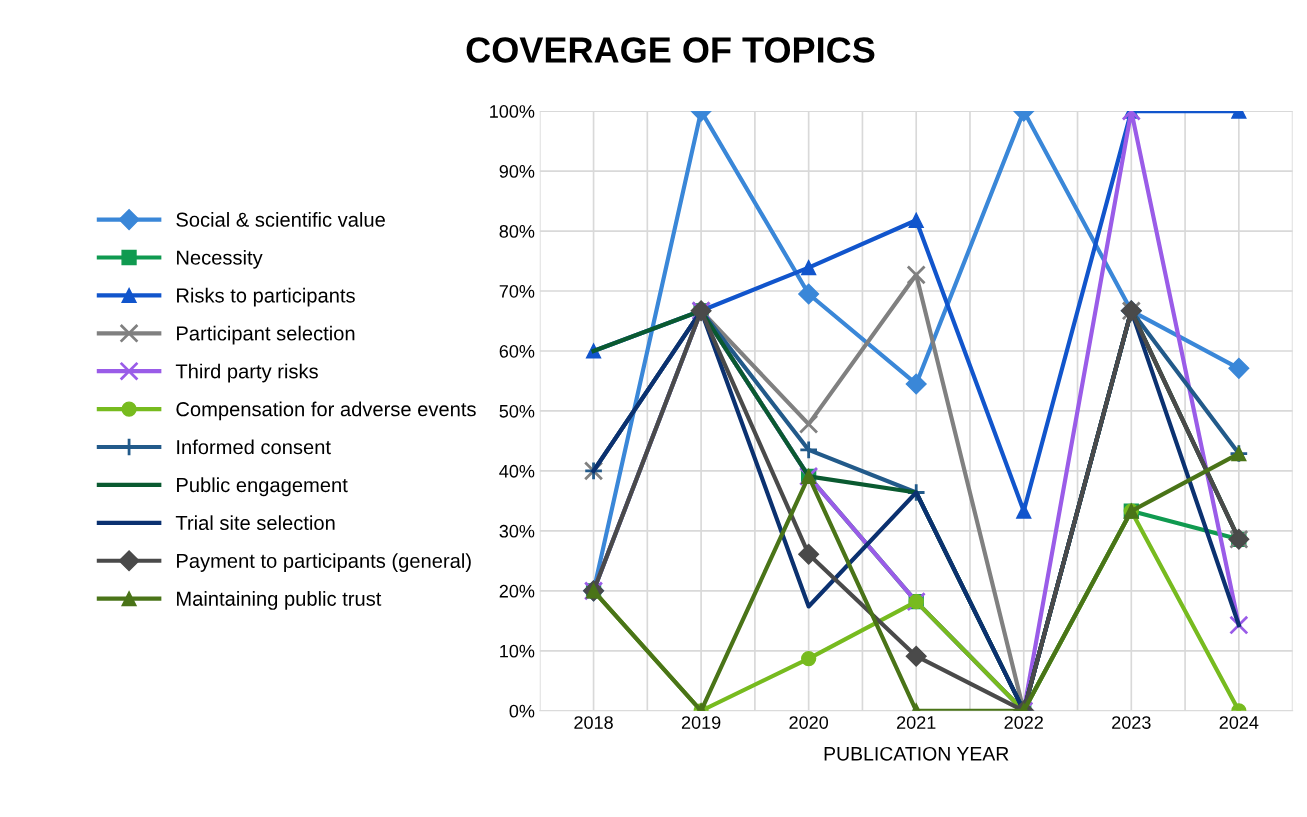  Describe the element at coordinates (280, 219) in the screenshot. I see `legend-label: Social & scientific value` at that location.